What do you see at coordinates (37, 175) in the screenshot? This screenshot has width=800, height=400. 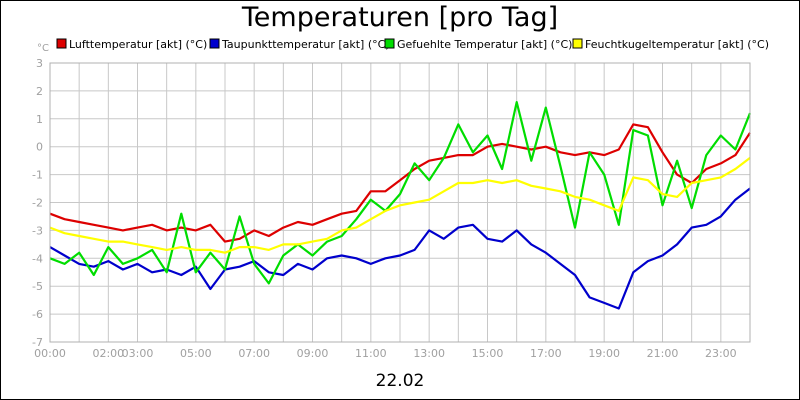 I see `y-tick-label: -1` at bounding box center [37, 175].